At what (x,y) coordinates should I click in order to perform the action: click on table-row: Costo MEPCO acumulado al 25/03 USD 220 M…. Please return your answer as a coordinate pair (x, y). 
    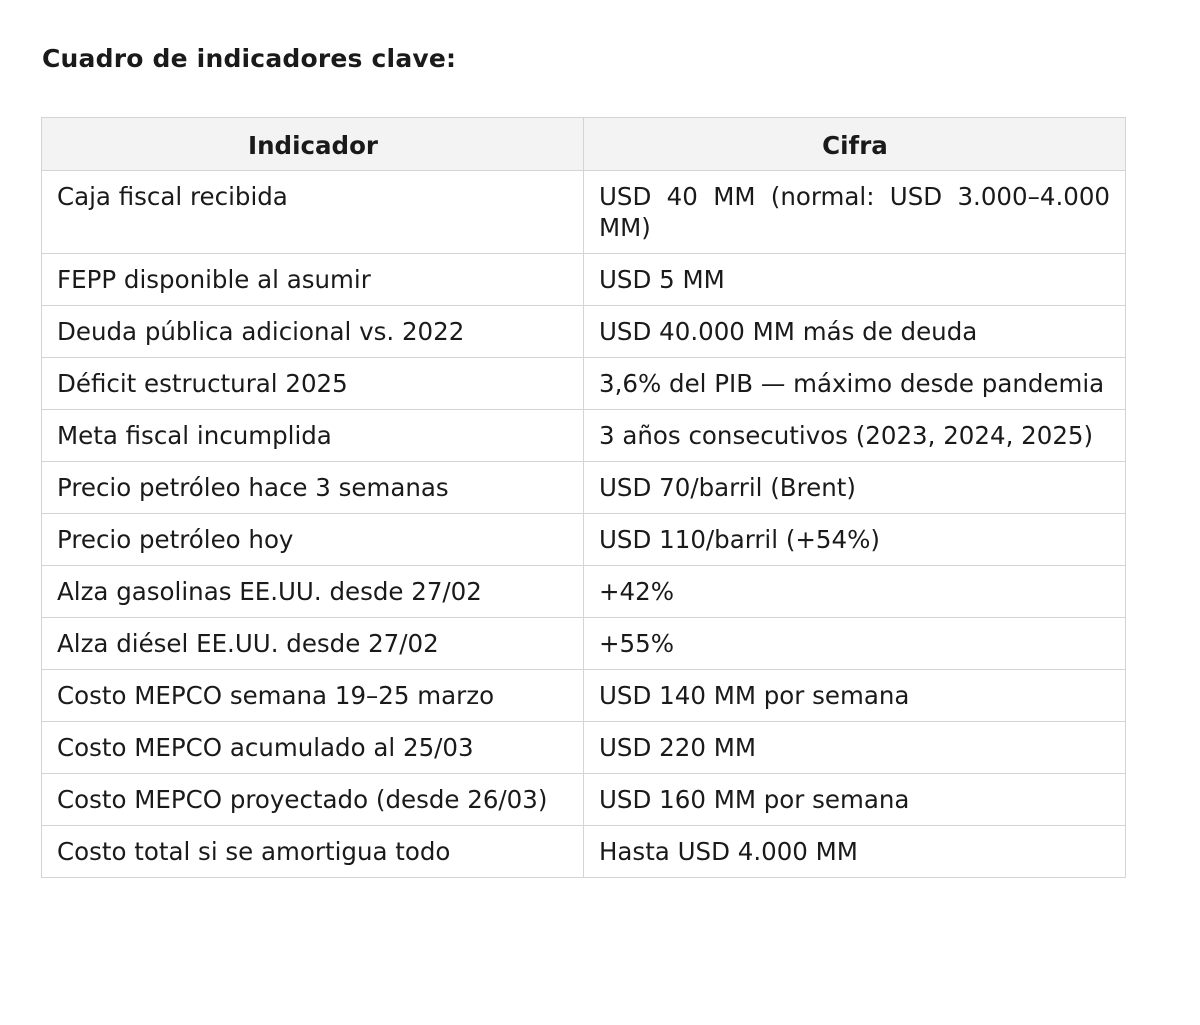
    Looking at the image, I should click on (583, 747).